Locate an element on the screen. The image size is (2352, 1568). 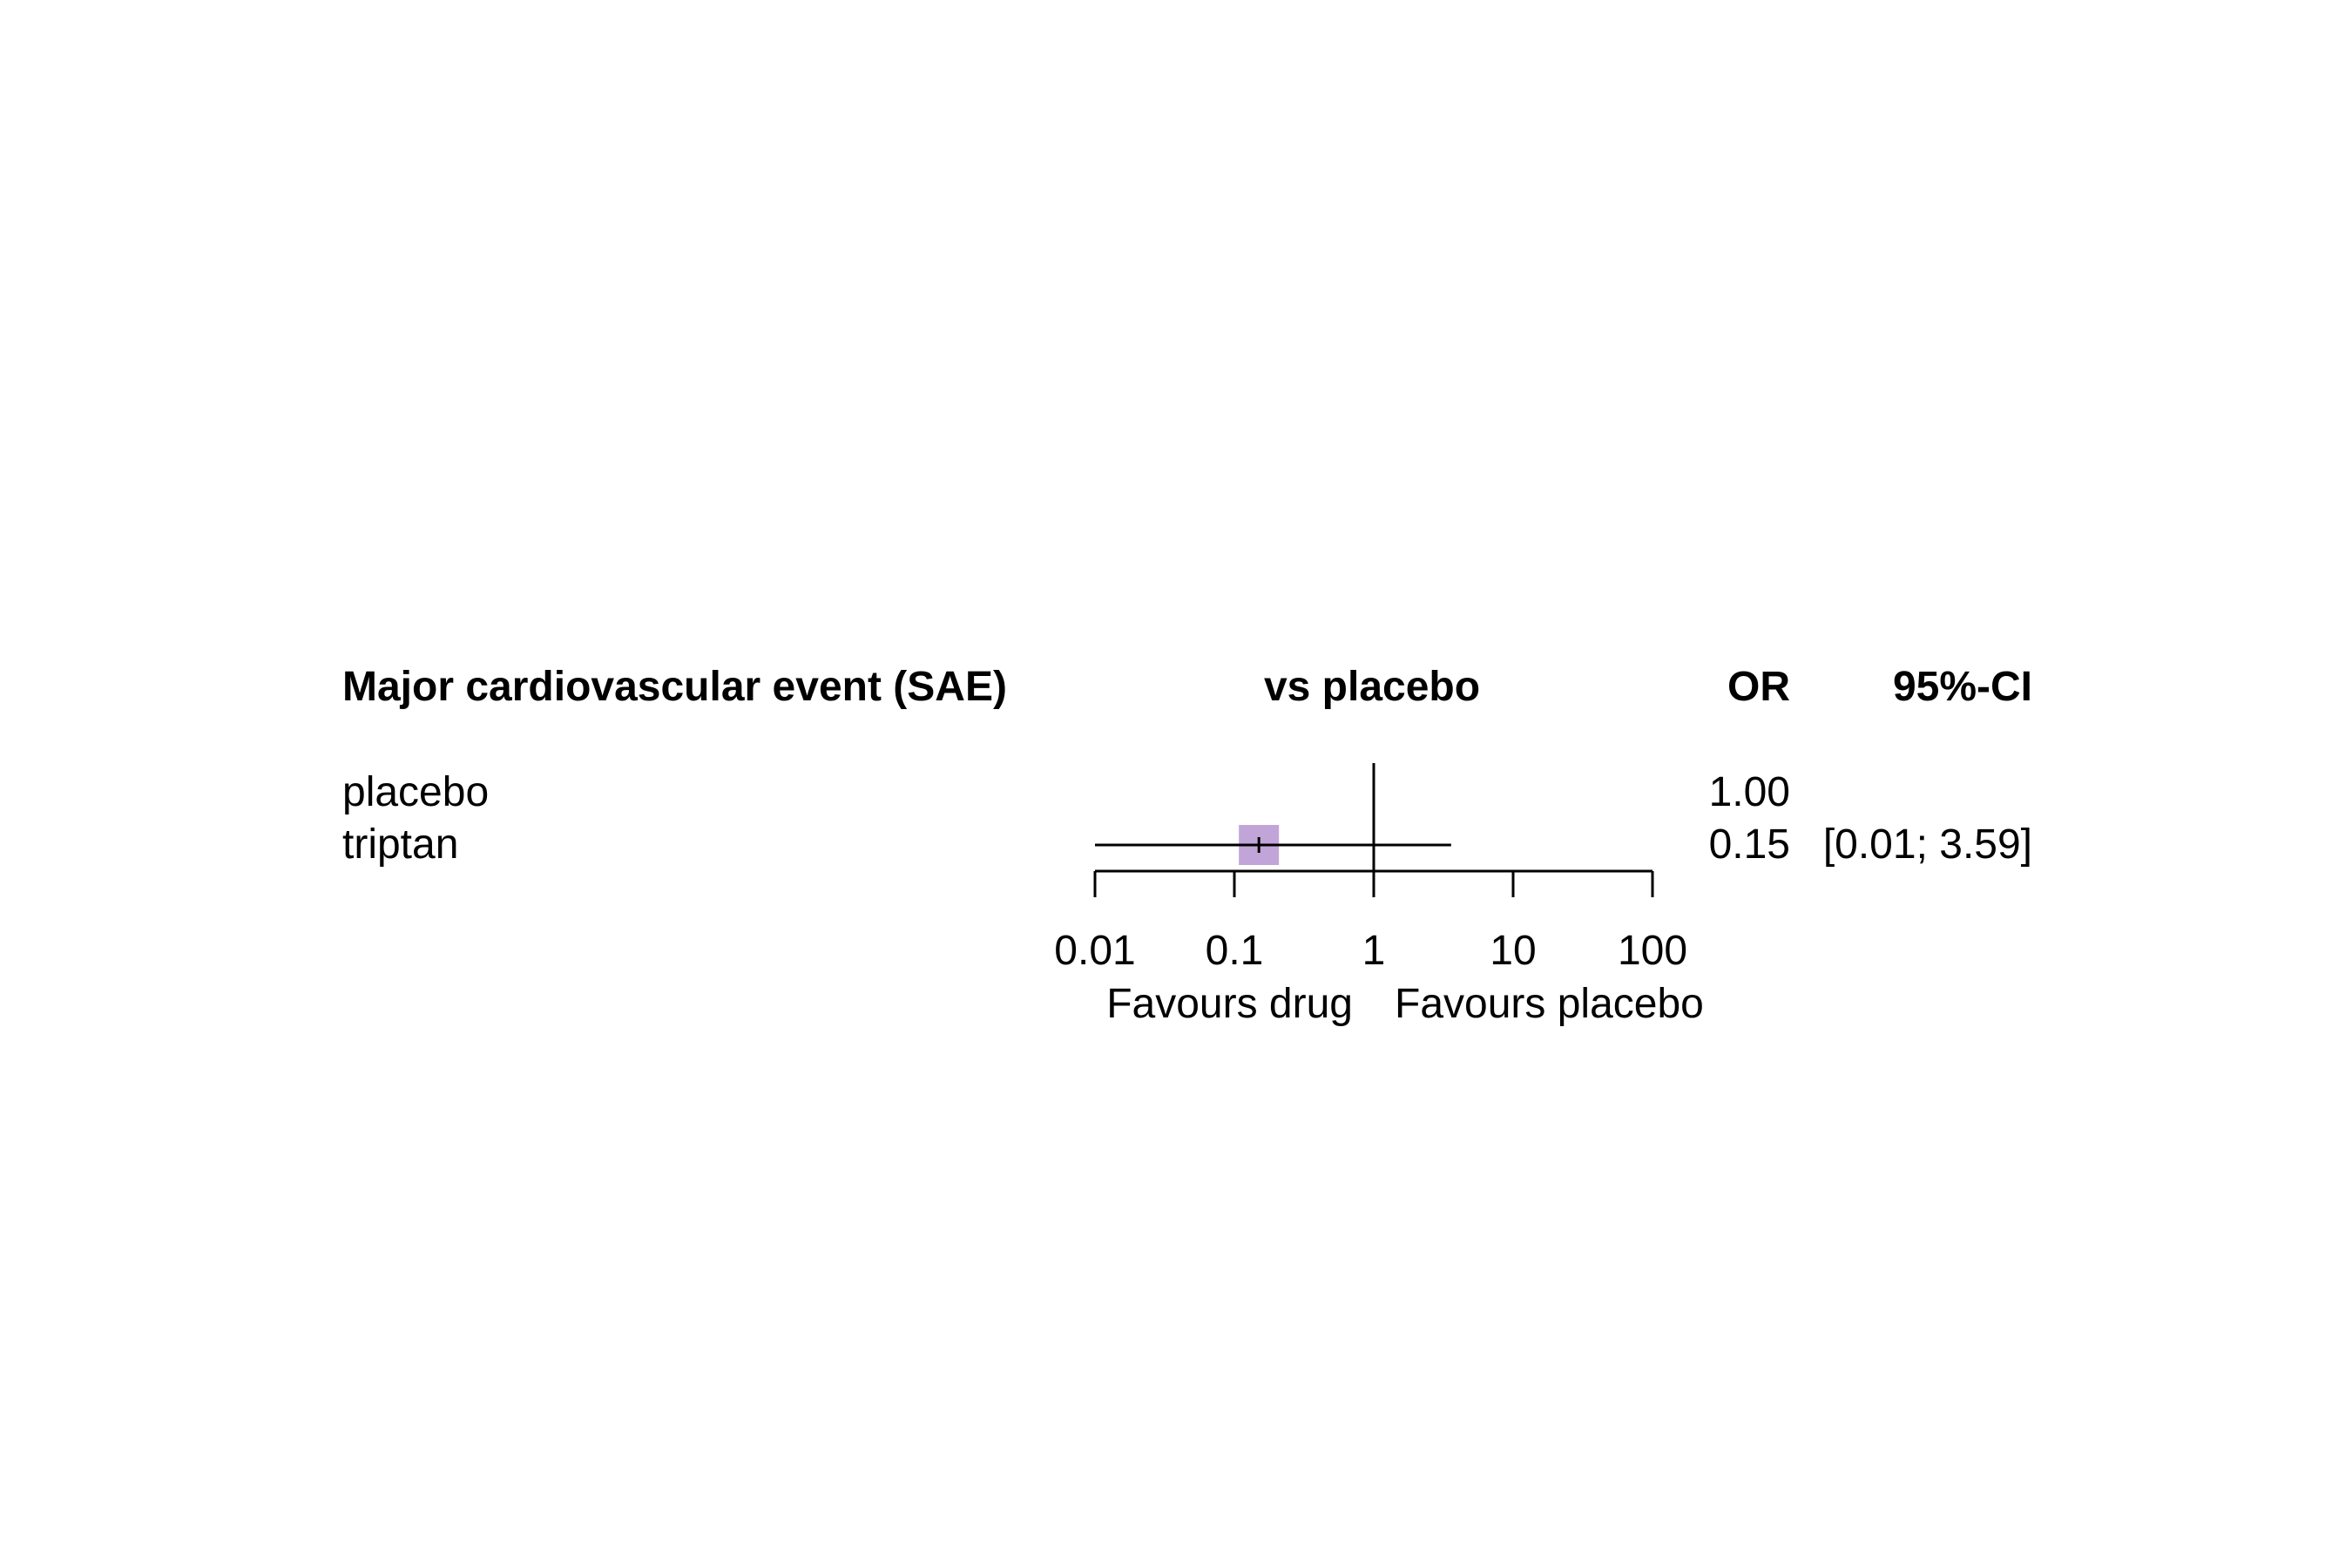
row-label-triptan: triptan is located at coordinates (400, 844).